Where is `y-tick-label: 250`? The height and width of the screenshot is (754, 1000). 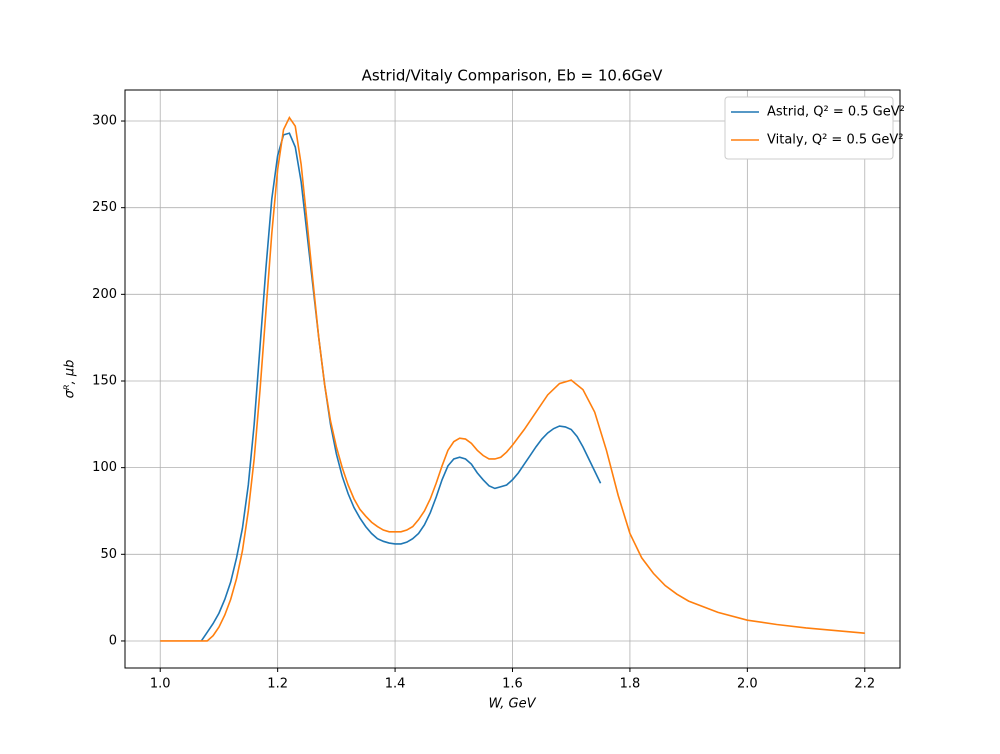
y-tick-label: 250 is located at coordinates (104, 207).